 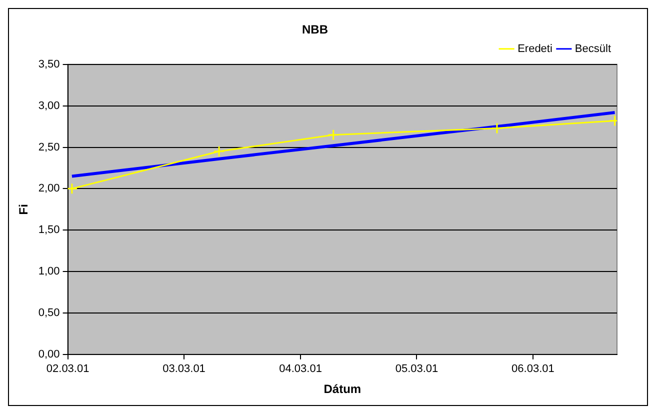 I want to click on y-tick-label: 2,50, so click(x=49, y=147).